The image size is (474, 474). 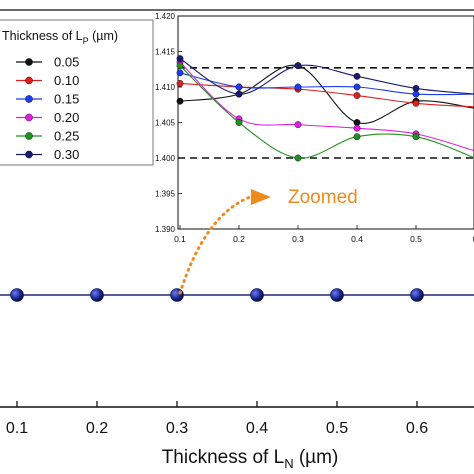 I want to click on inset-series-group, so click(x=325, y=108).